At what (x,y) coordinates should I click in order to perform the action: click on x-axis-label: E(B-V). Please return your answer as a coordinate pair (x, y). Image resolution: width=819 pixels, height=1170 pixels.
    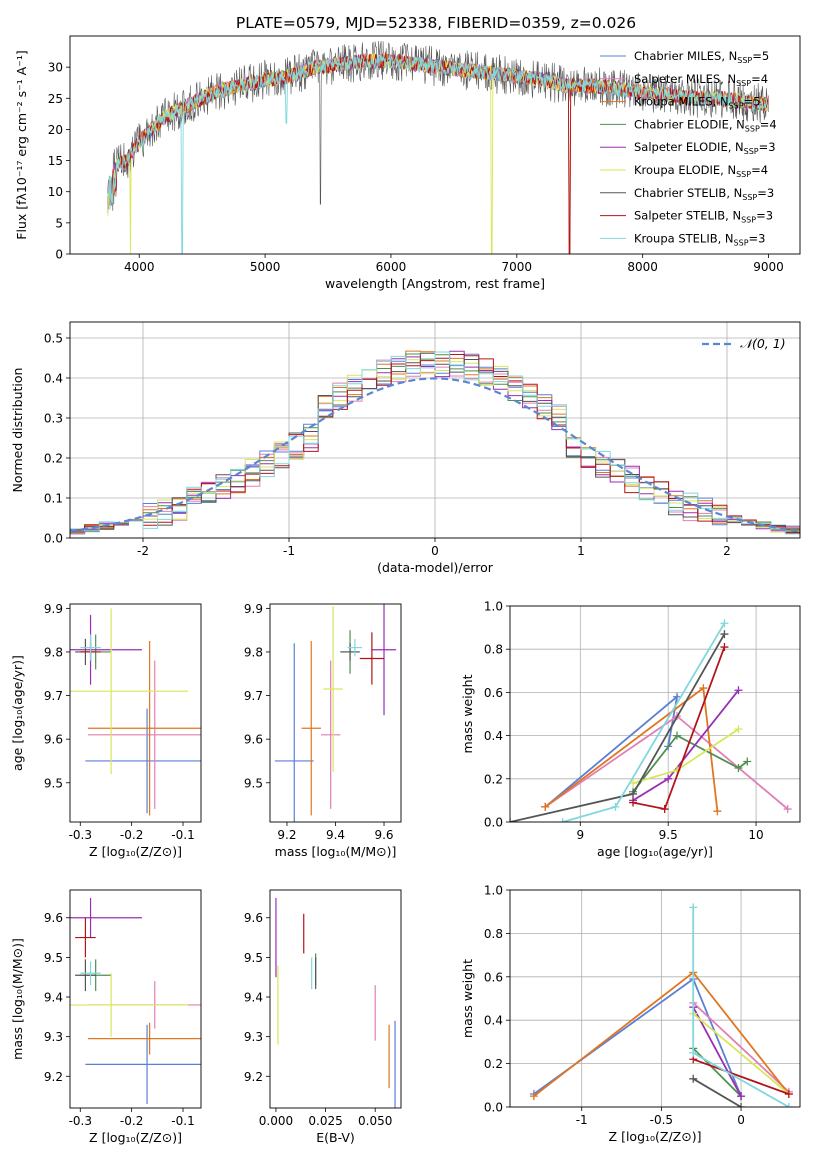
    Looking at the image, I should click on (335, 1137).